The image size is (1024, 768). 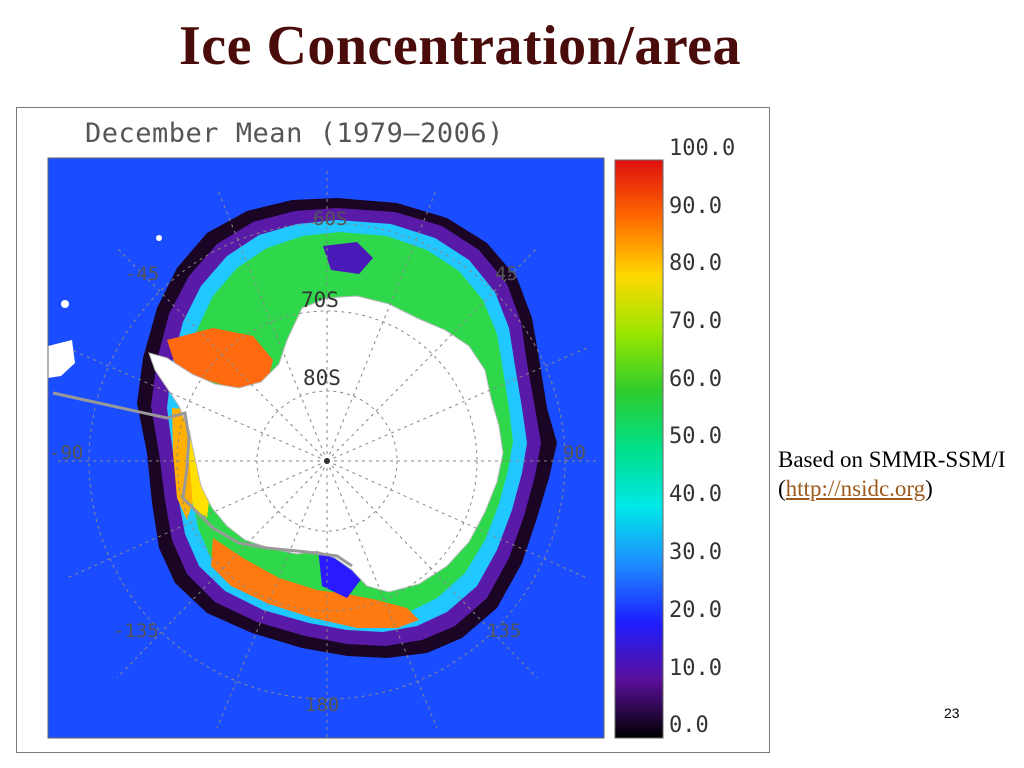 I want to click on longitude-label-w: -90, so click(x=66, y=453).